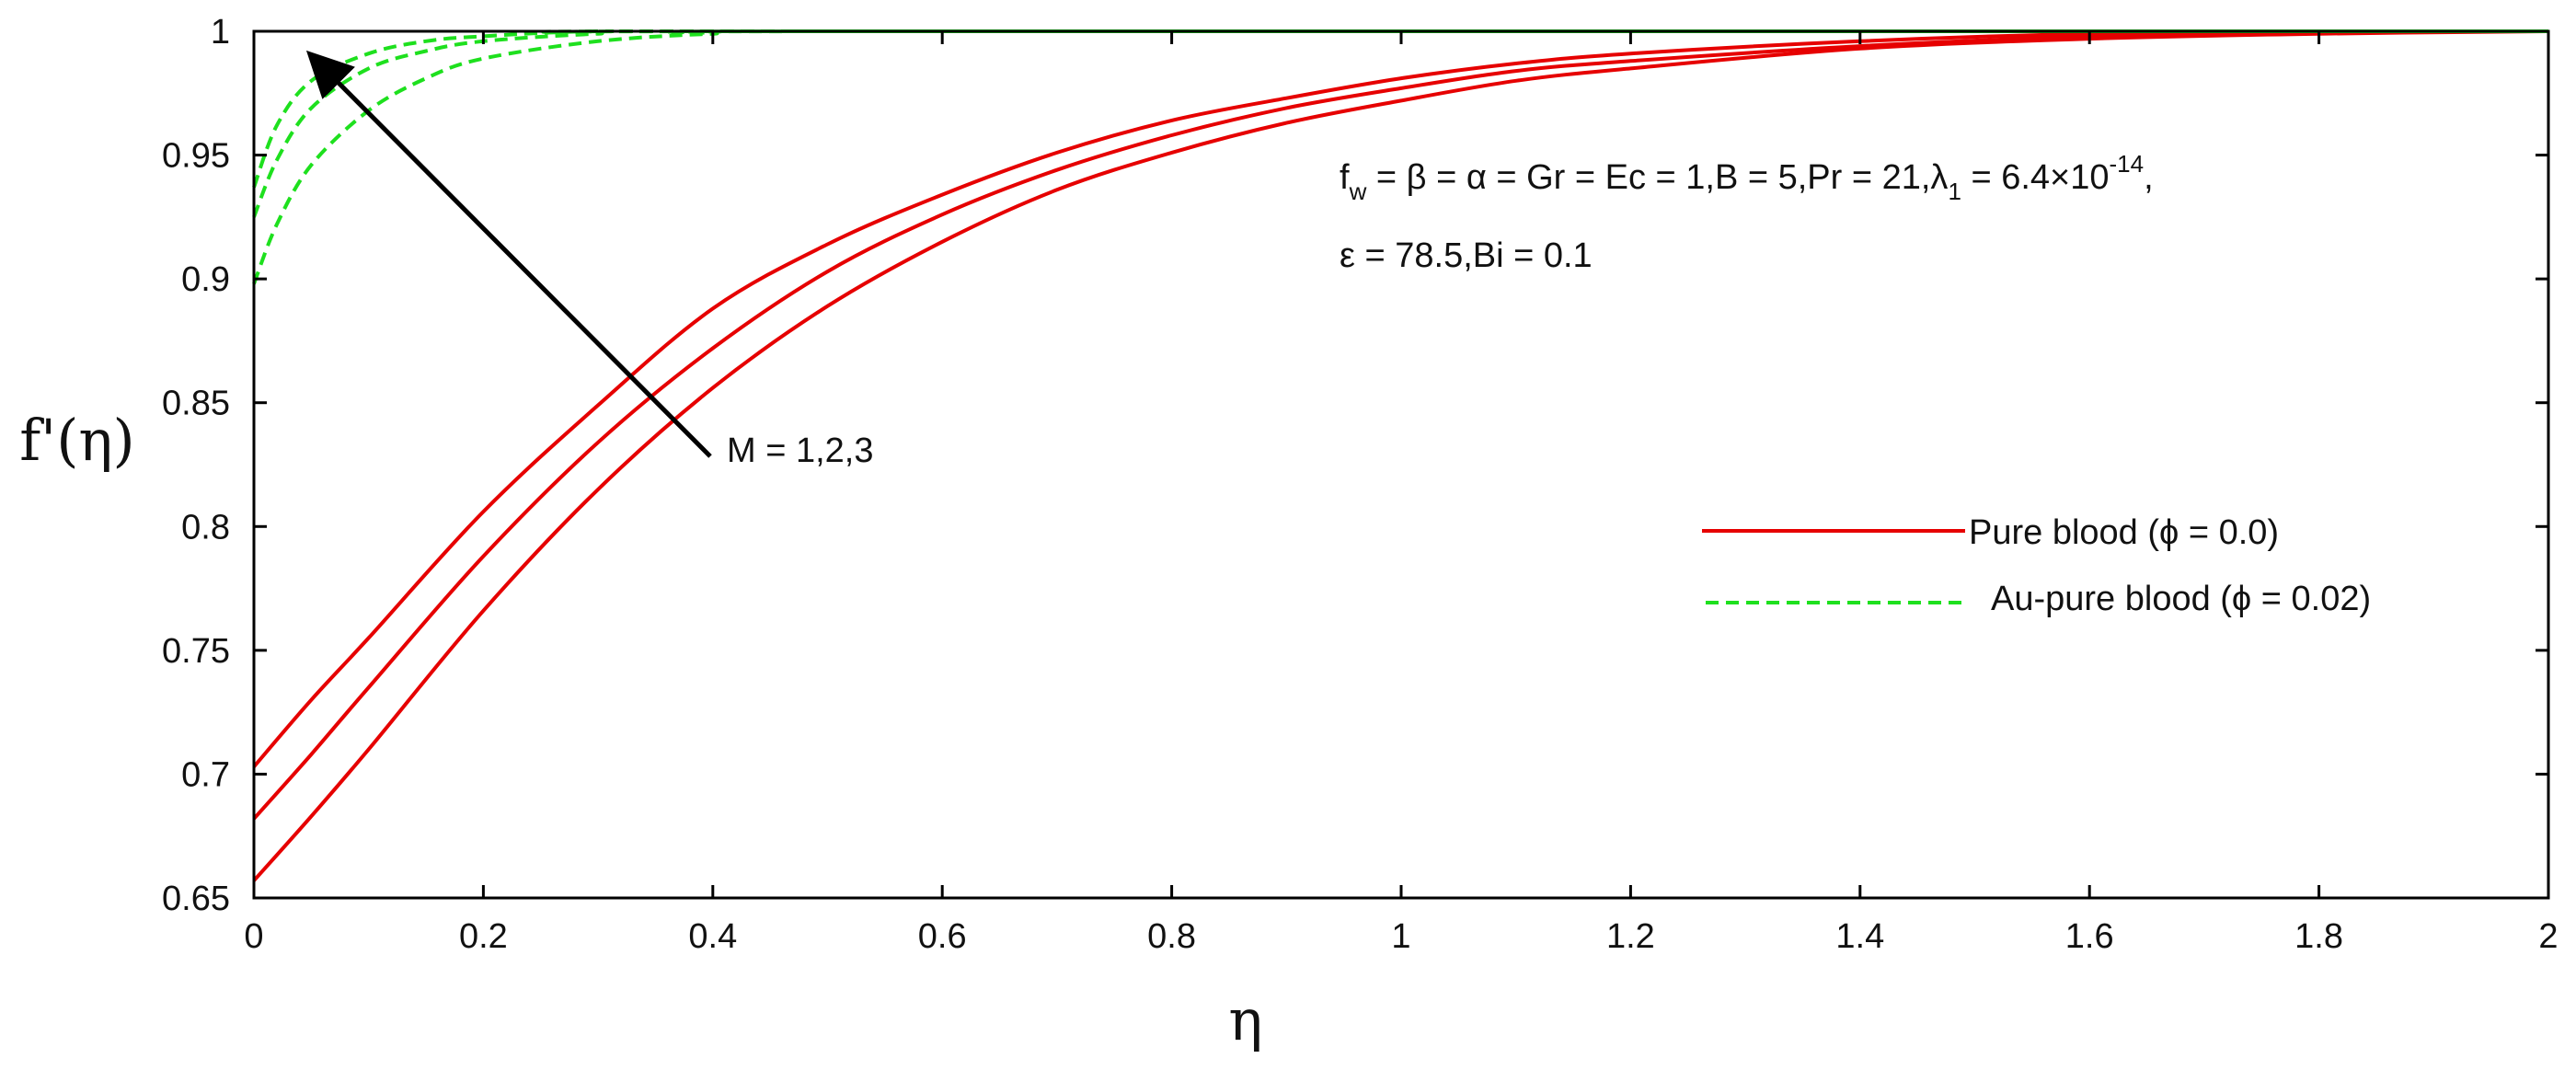 Image resolution: width=2576 pixels, height=1070 pixels. What do you see at coordinates (1358, 191) in the screenshot?
I see `param-w-subscript: w` at bounding box center [1358, 191].